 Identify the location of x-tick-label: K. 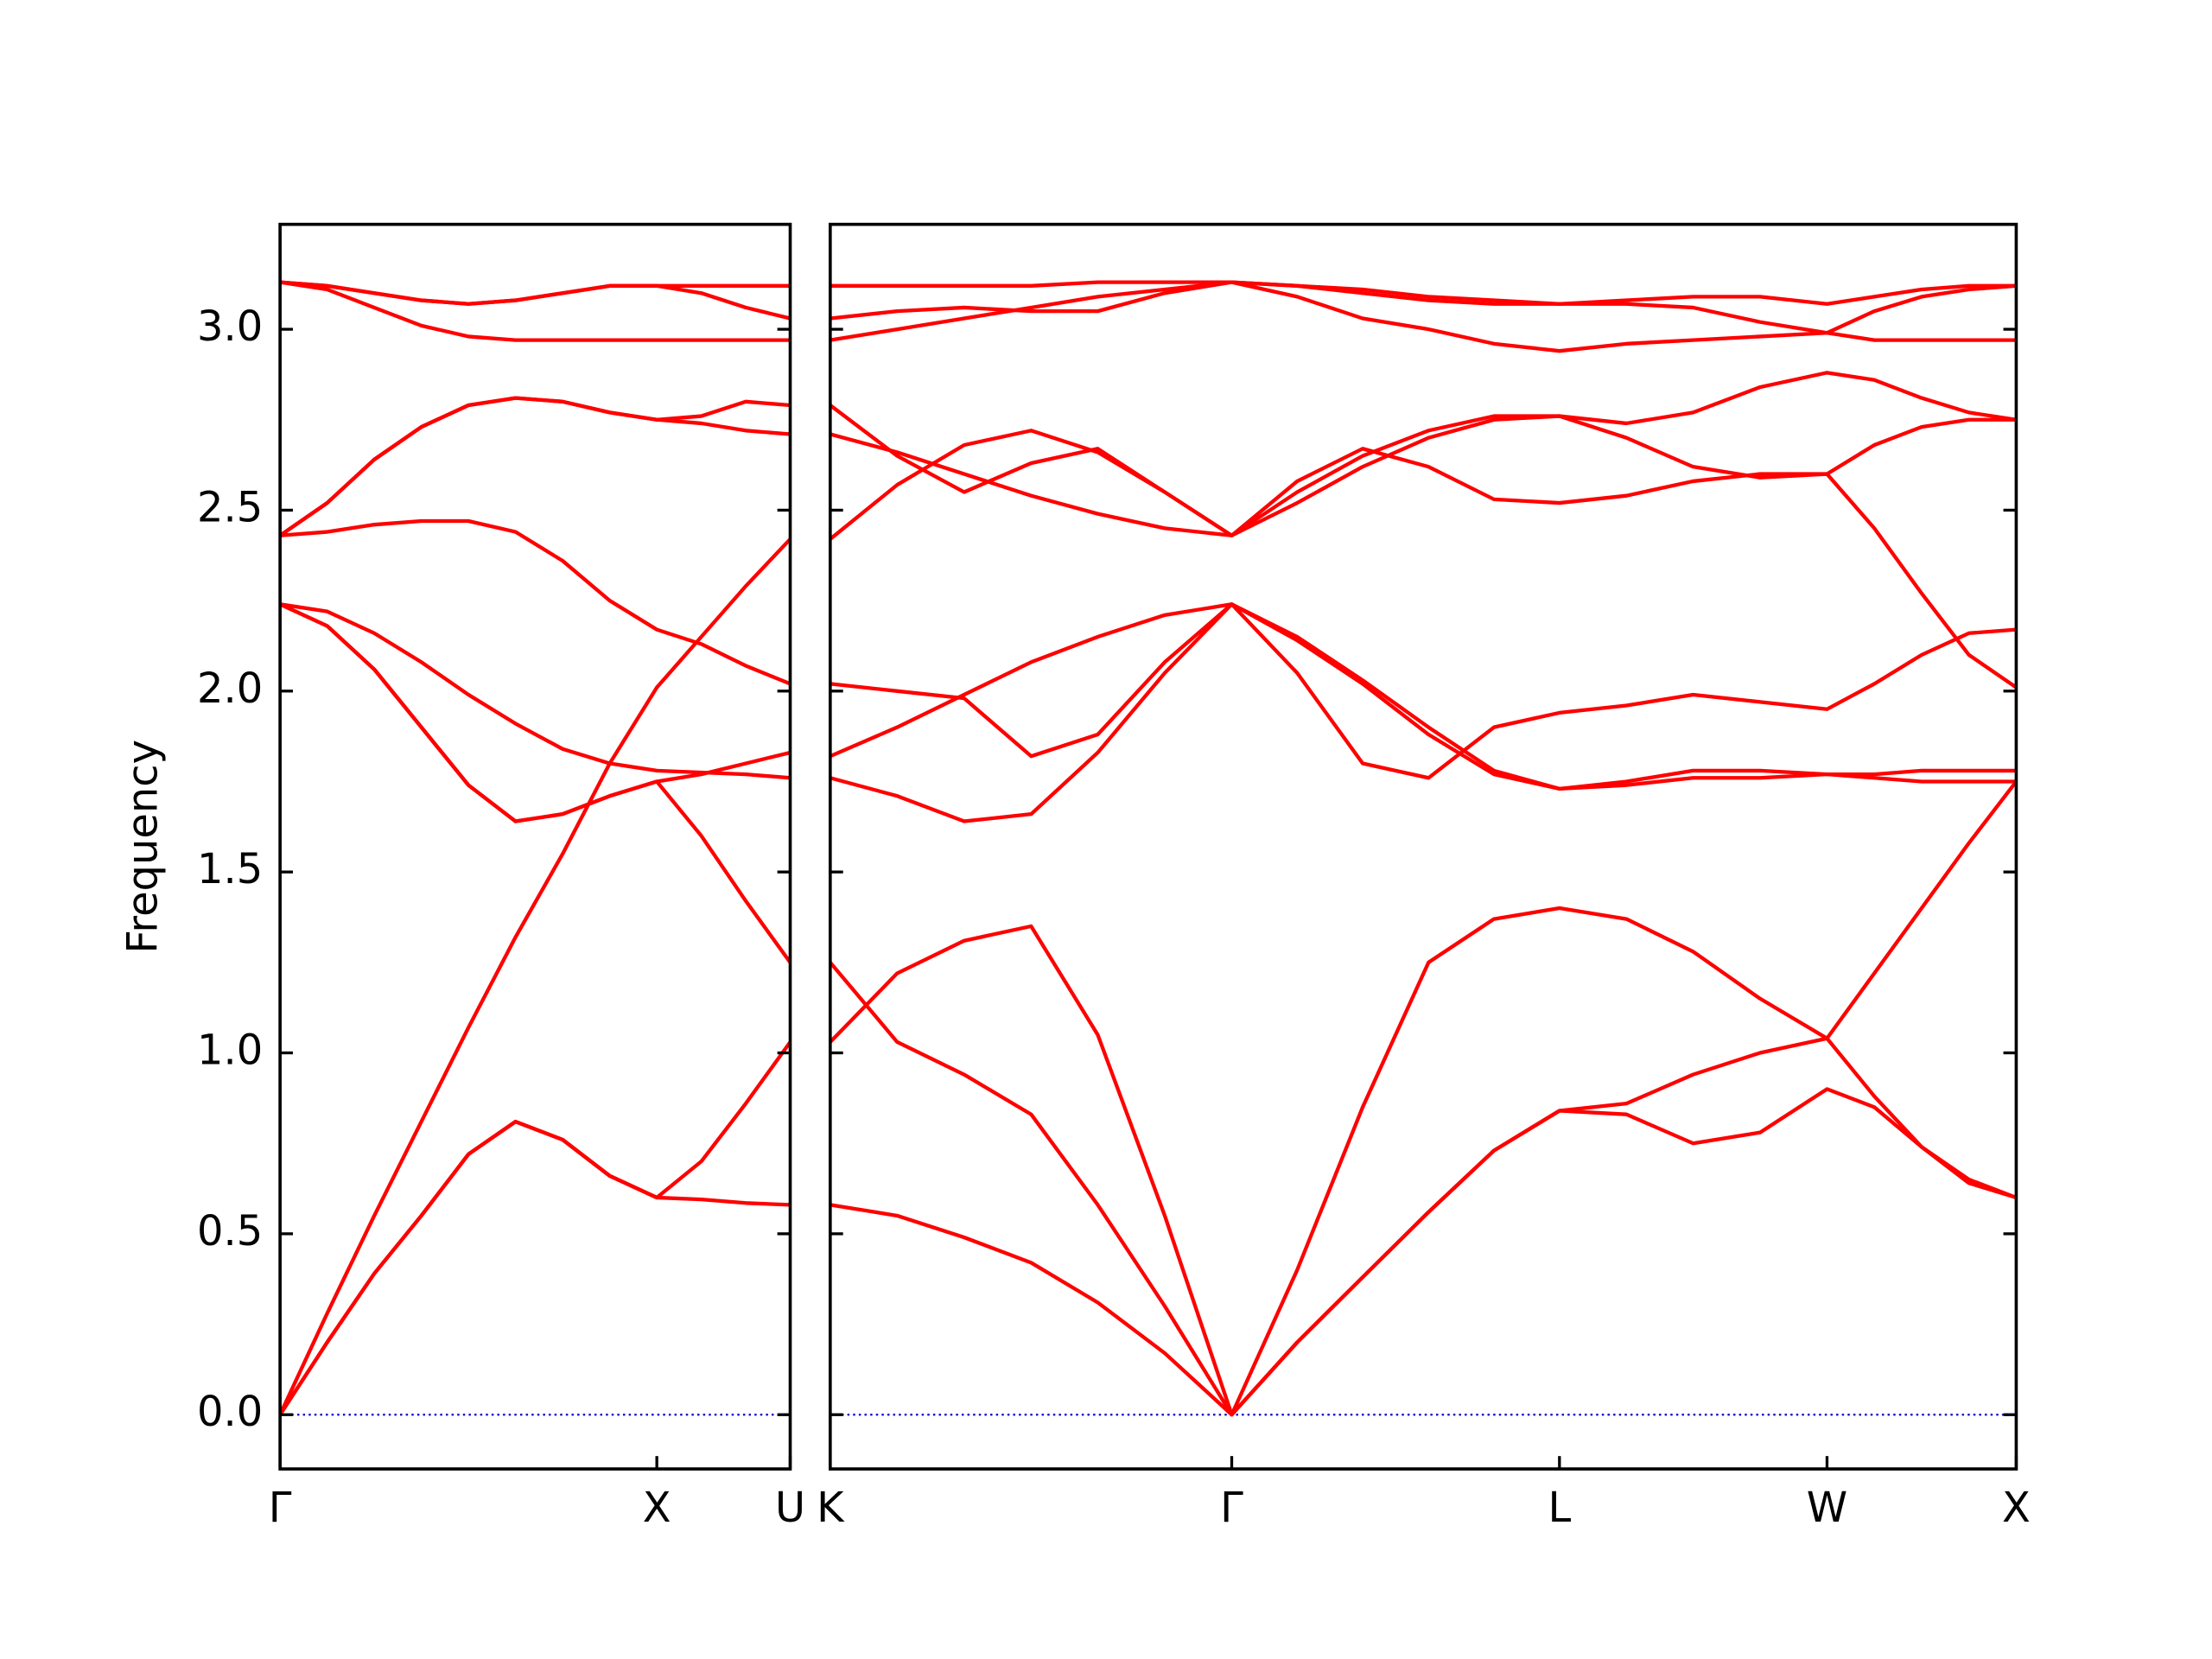
(831, 1508).